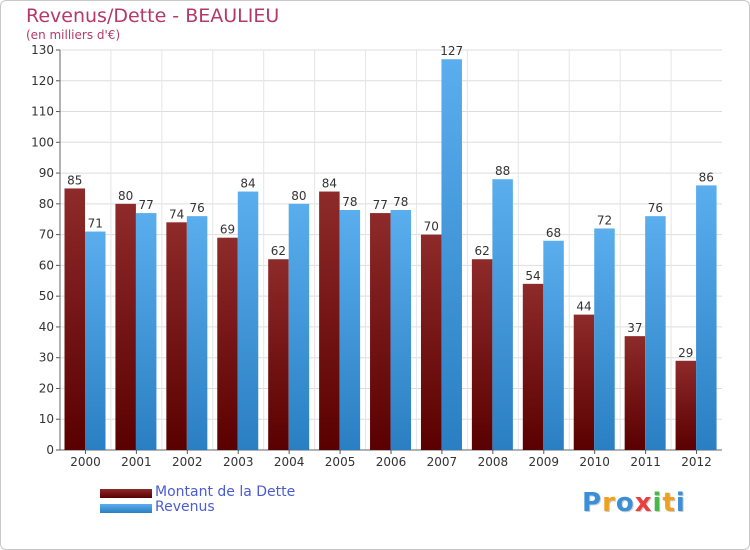 The width and height of the screenshot is (750, 550). Describe the element at coordinates (594, 462) in the screenshot. I see `x-tick-label: 2010` at that location.